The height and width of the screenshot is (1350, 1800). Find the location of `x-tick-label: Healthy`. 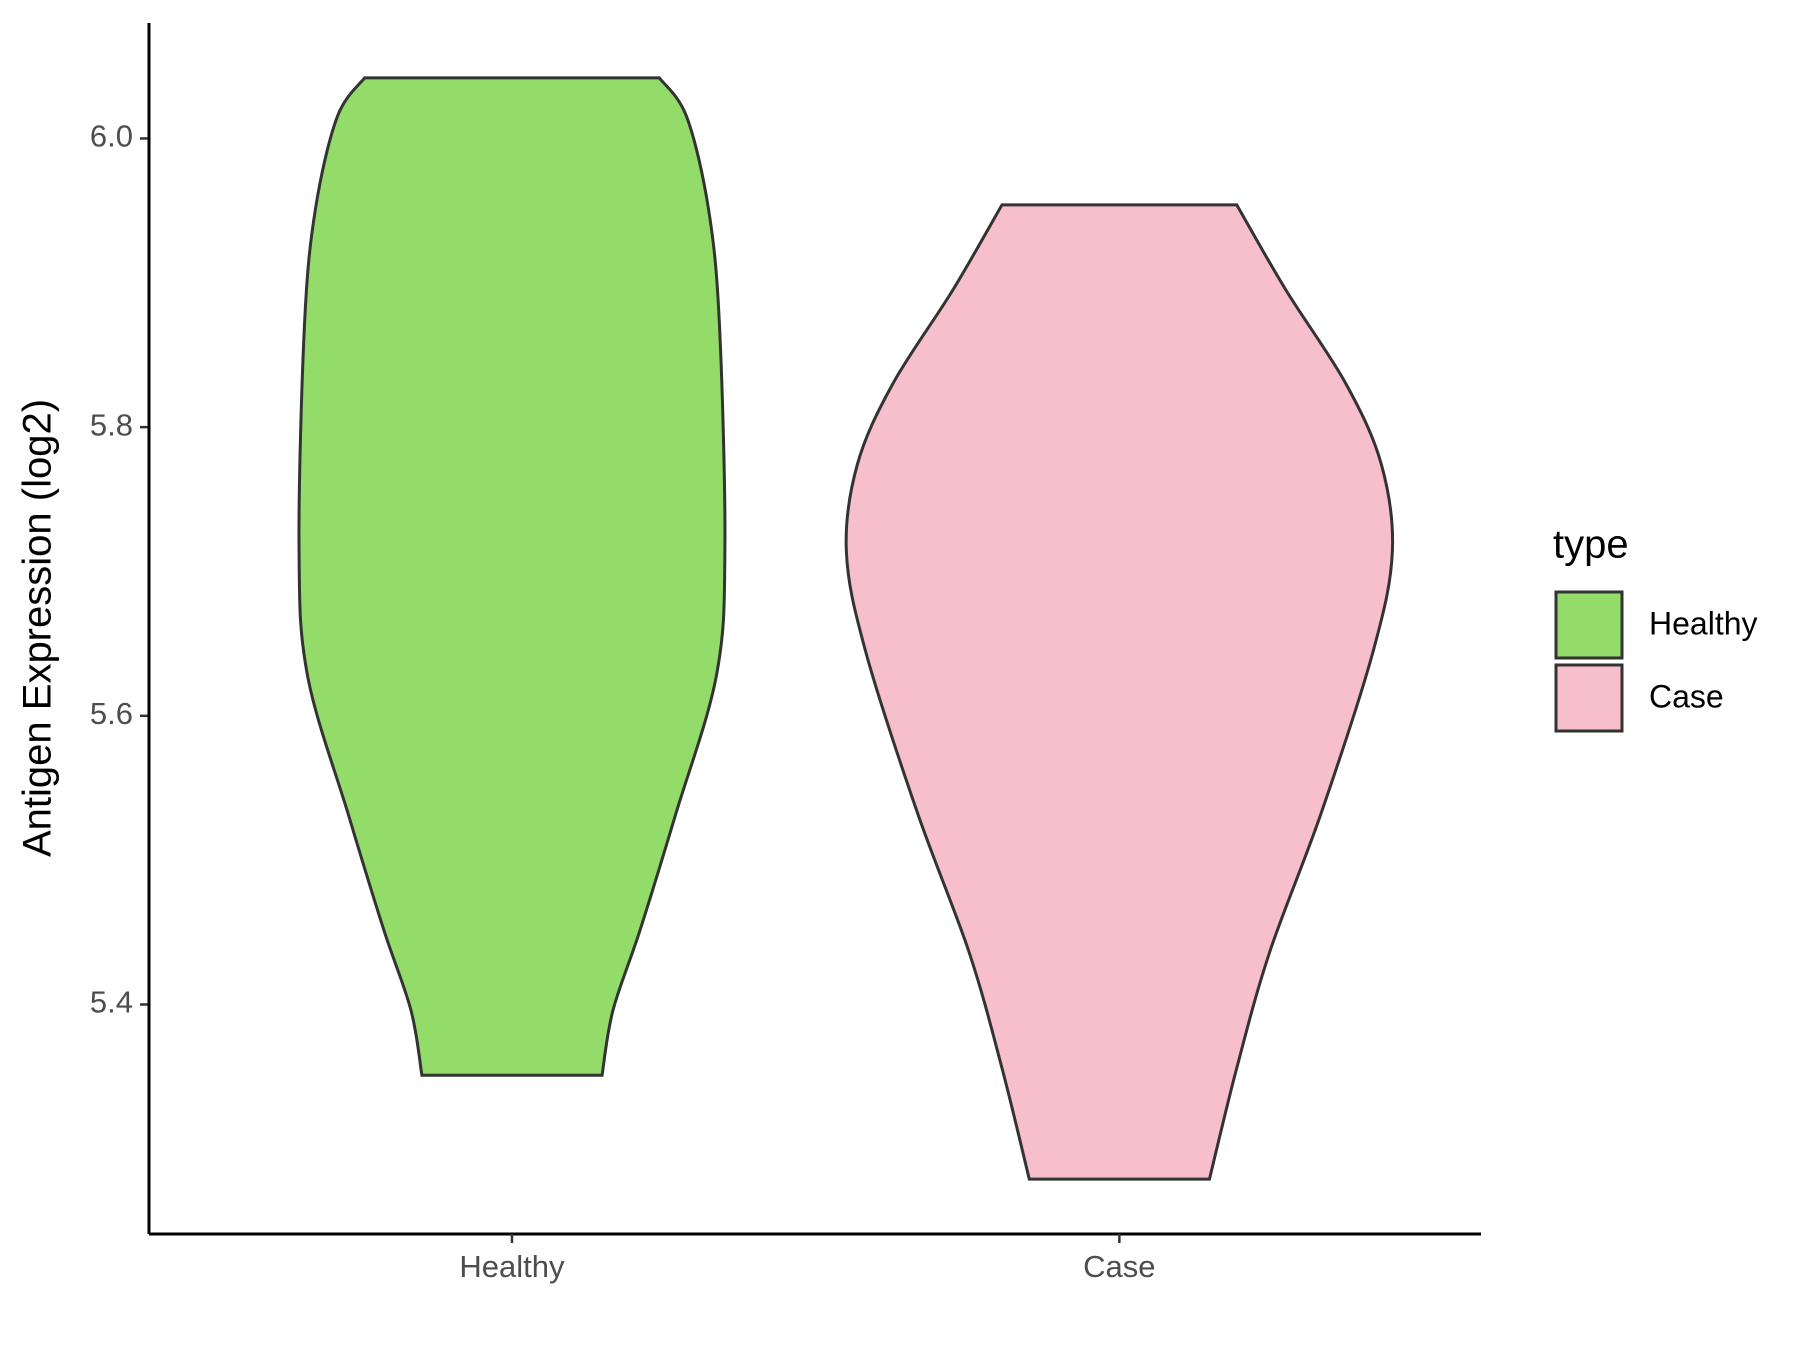

x-tick-label: Healthy is located at coordinates (512, 1266).